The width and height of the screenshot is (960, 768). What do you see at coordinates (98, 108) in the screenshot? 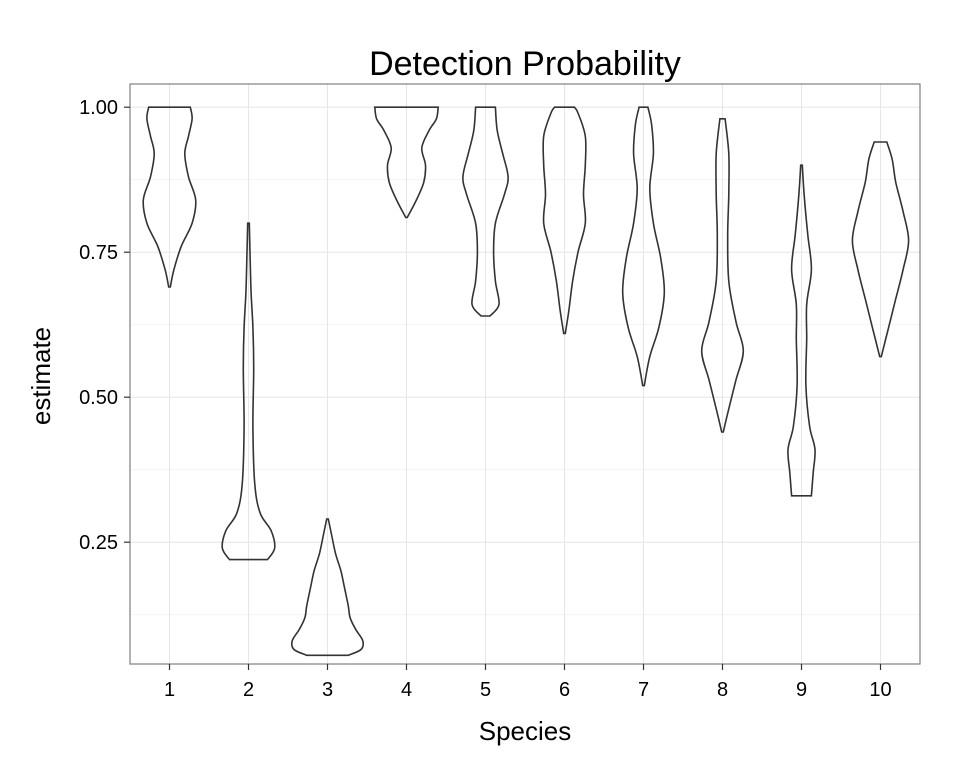
I see `y-tick-label: 1.00` at bounding box center [98, 108].